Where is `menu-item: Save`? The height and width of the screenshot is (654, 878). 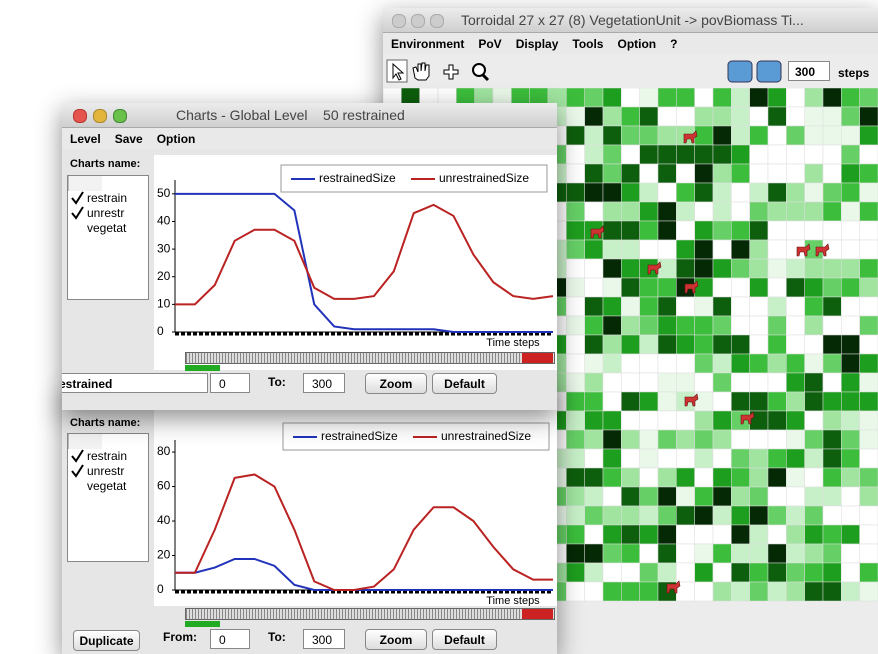 menu-item: Save is located at coordinates (128, 138).